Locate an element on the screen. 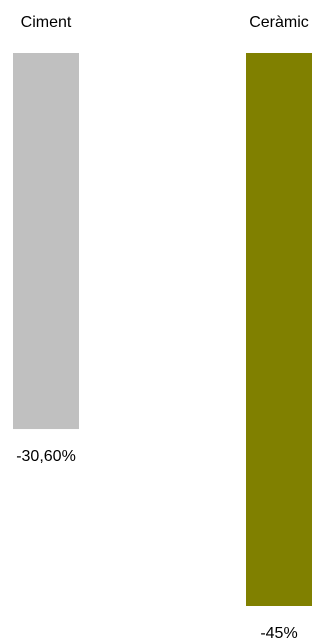 Image resolution: width=330 pixels, height=642 pixels. value-label: -45% is located at coordinates (278, 633).